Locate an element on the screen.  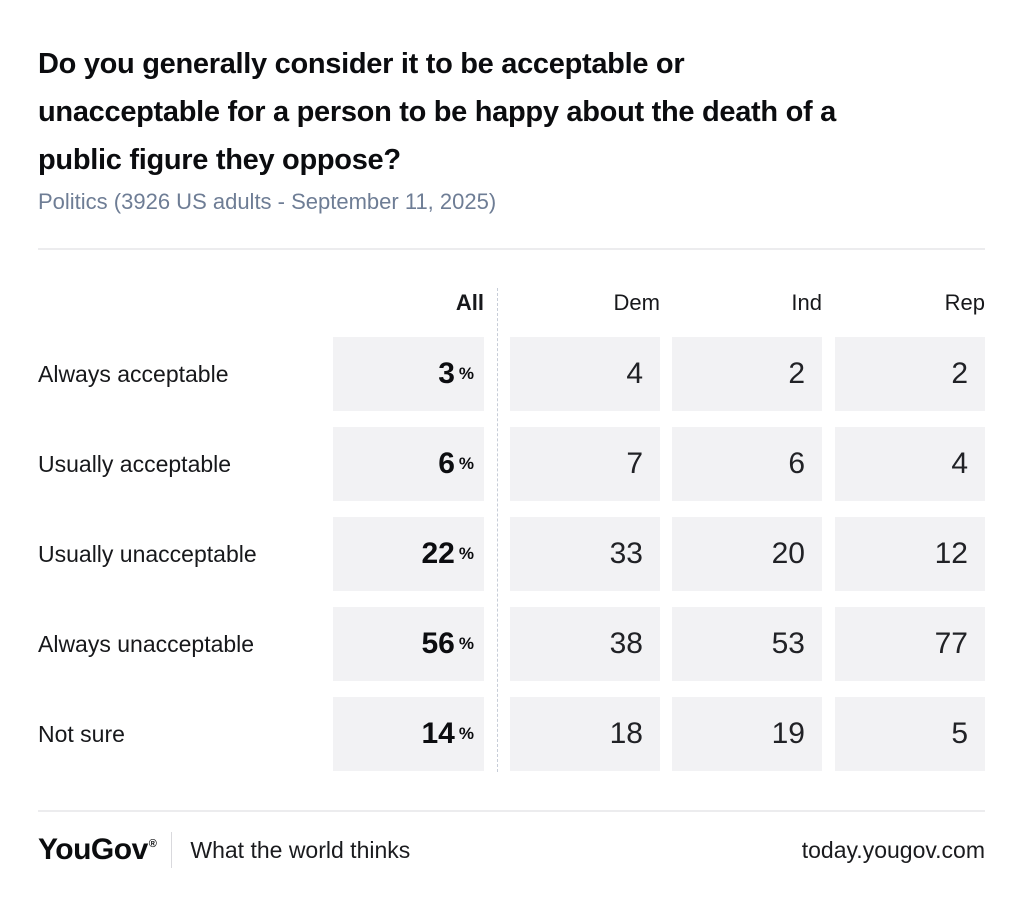
footer-vertical-divider is located at coordinates (172, 850).